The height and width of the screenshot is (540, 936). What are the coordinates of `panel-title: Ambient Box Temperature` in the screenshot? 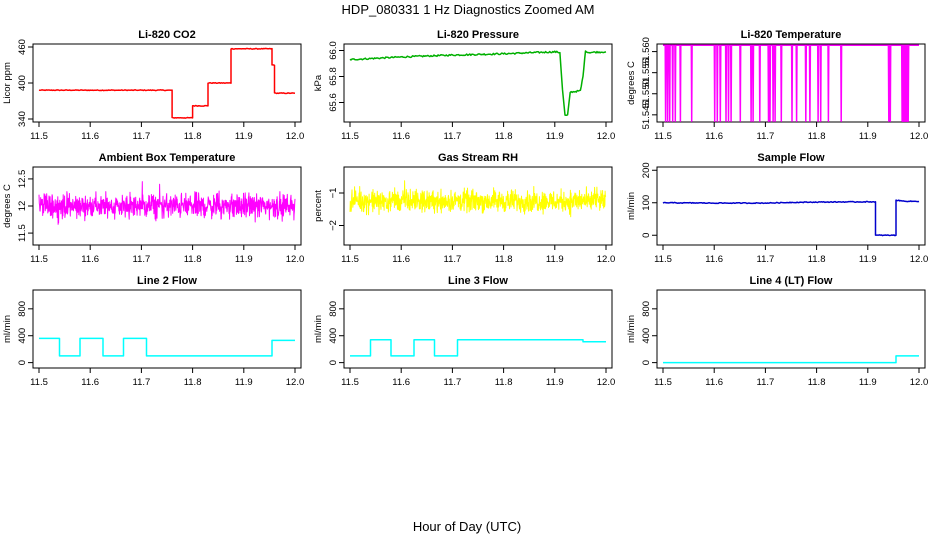 It's located at (167, 158).